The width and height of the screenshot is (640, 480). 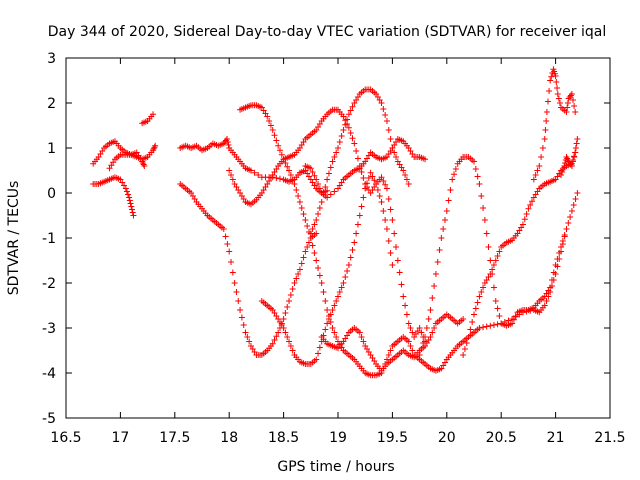 What do you see at coordinates (51, 194) in the screenshot?
I see `y-tick-label: 0` at bounding box center [51, 194].